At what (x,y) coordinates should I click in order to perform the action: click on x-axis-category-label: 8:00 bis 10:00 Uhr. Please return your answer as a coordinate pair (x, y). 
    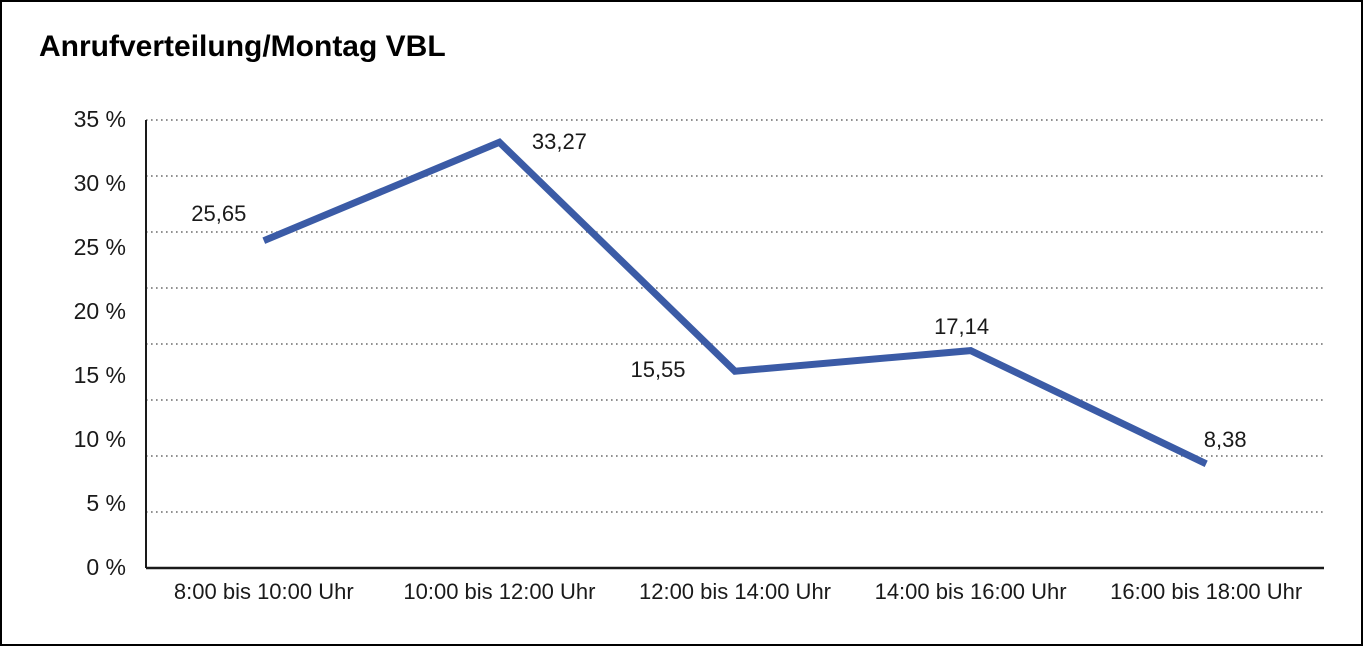
    Looking at the image, I should click on (263, 591).